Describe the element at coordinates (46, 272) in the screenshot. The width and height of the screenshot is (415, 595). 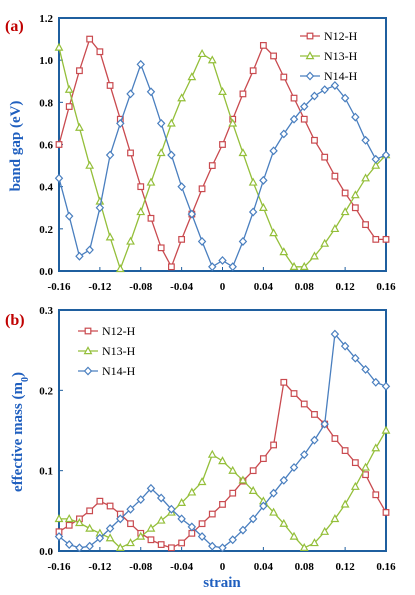
I see `panel-a-y-tick-label: 0.0` at that location.